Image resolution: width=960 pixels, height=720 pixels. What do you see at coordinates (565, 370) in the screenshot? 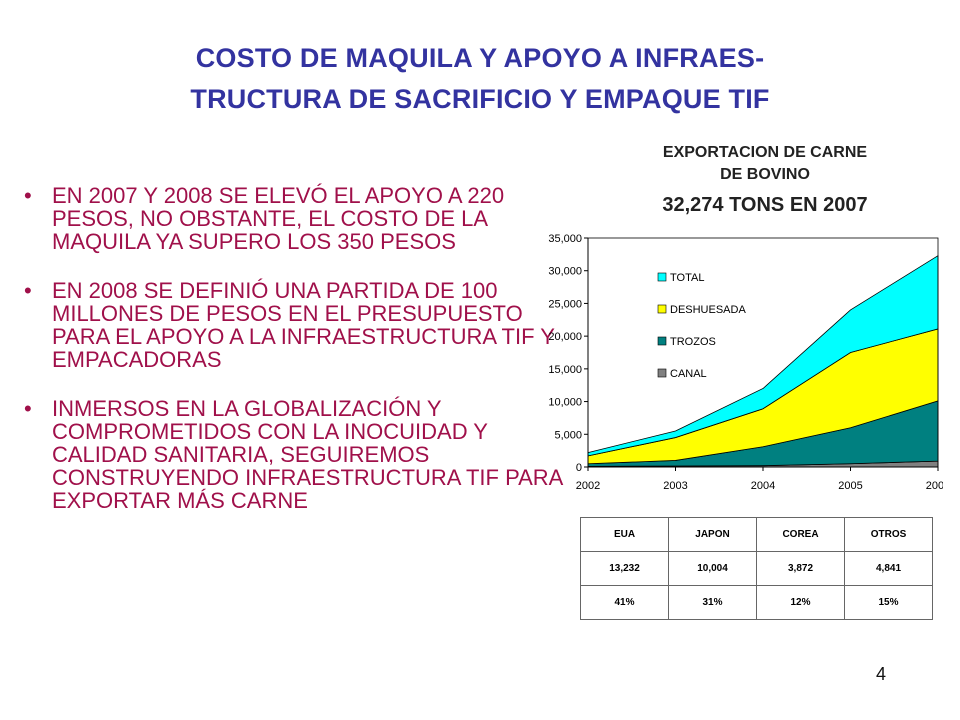
I see `y-tick-label: 15,000` at bounding box center [565, 370].